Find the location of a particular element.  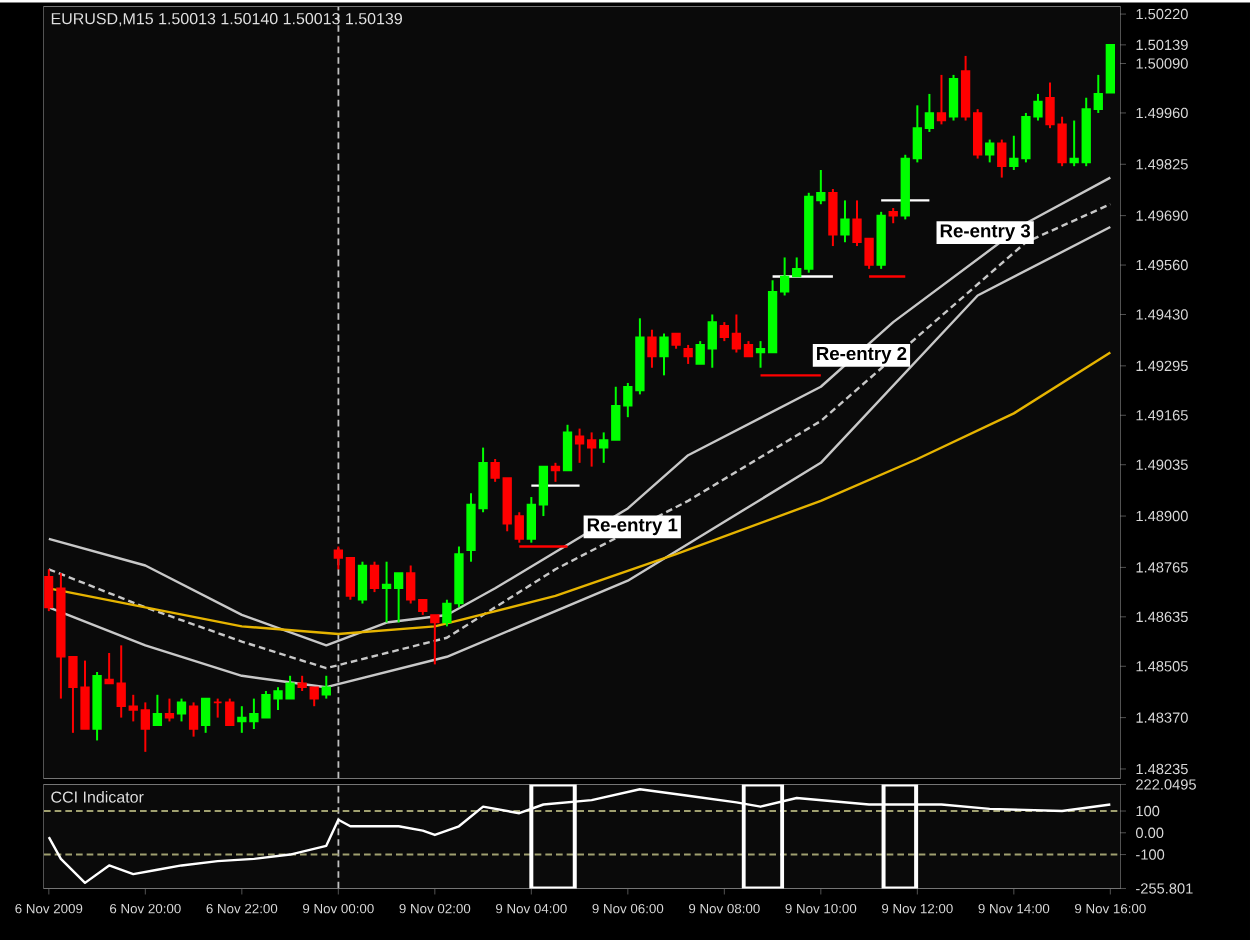

chart-title: EURUSD,M15 1.50013 1.50140 1.50013 1.50139 is located at coordinates (226, 19).